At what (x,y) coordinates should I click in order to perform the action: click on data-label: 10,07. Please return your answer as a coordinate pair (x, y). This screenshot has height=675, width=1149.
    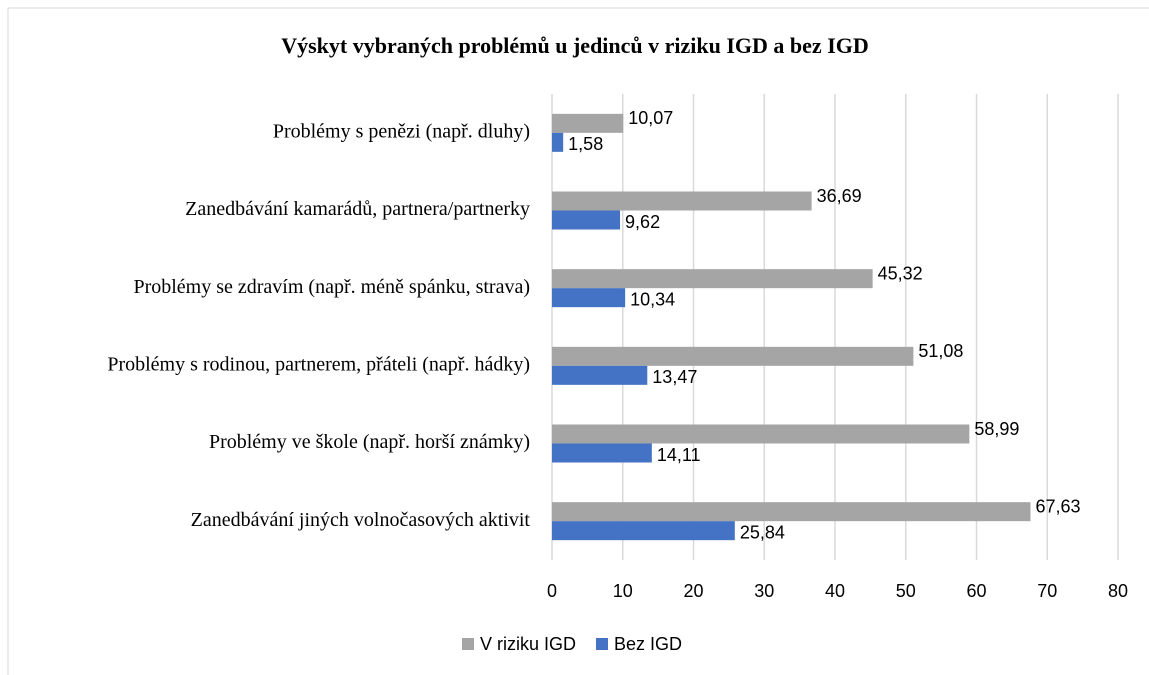
    Looking at the image, I should click on (650, 118).